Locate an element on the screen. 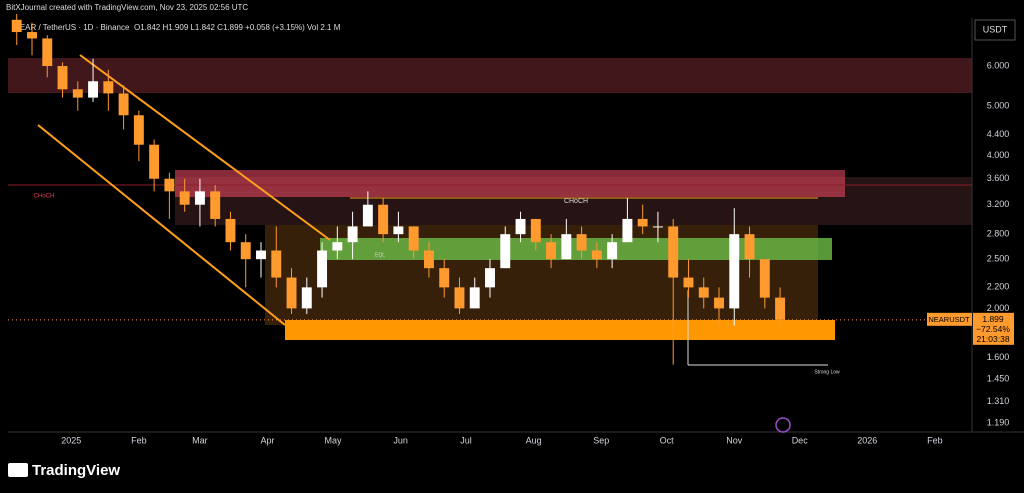 The height and width of the screenshot is (493, 1024). countdown: 21:03:38 is located at coordinates (992, 339).